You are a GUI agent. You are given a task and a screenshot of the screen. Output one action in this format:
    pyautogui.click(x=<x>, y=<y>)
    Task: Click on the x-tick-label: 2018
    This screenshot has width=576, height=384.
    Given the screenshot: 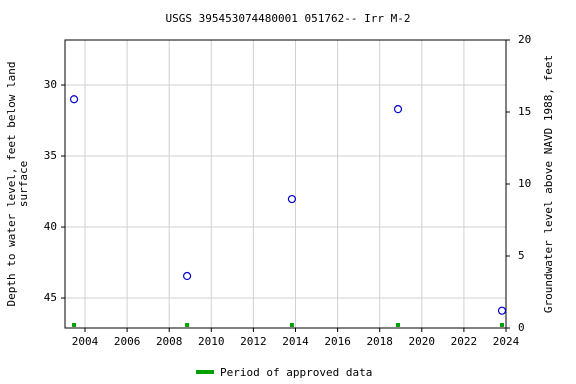 What is the action you would take?
    pyautogui.click(x=379, y=341)
    